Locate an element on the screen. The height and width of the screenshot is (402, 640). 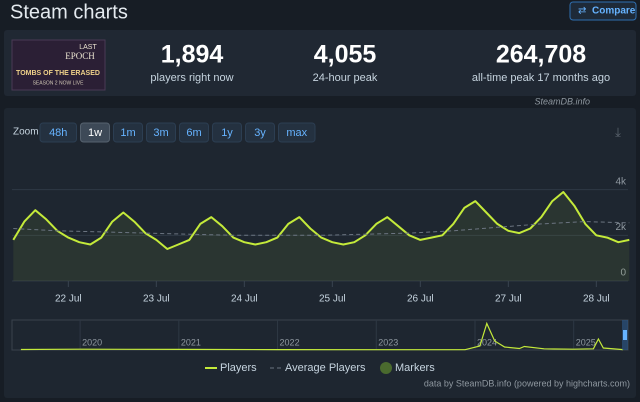
y-tick-label: 4k is located at coordinates (621, 181).